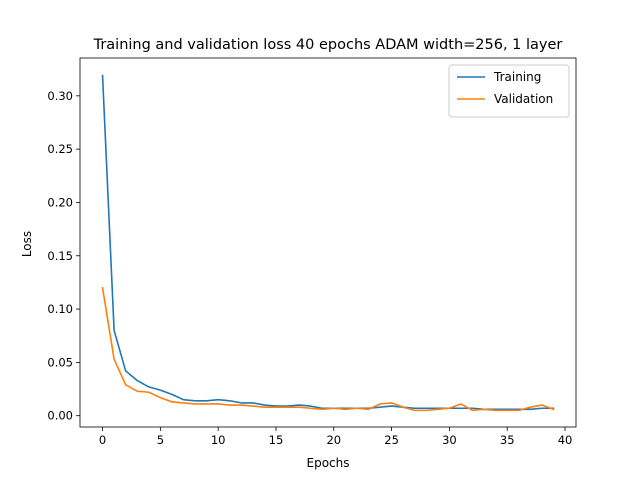 This screenshot has height=480, width=640. Describe the element at coordinates (523, 99) in the screenshot. I see `legend-label-validation: Validation` at that location.